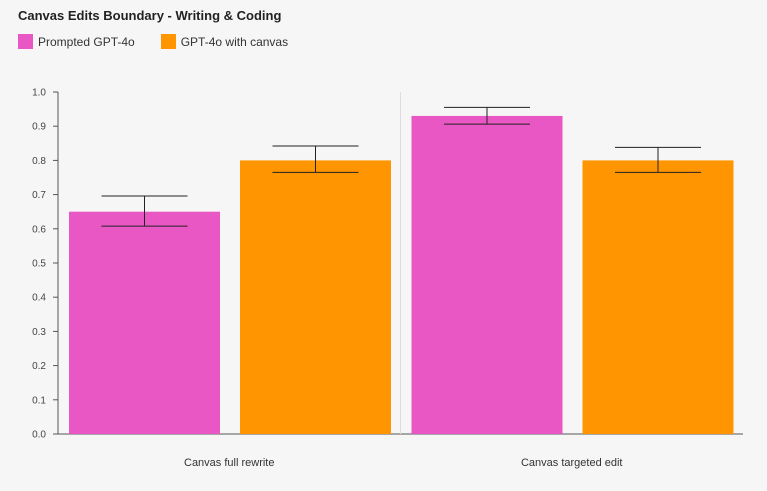 The width and height of the screenshot is (767, 491). Describe the element at coordinates (572, 463) in the screenshot. I see `x-category-label: Canvas targeted edit` at that location.